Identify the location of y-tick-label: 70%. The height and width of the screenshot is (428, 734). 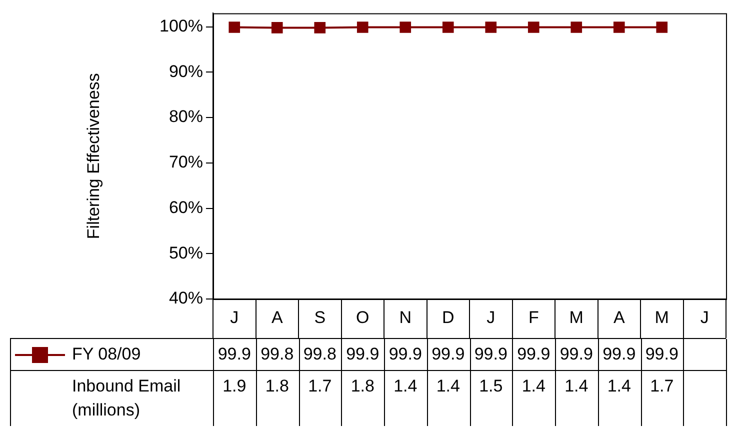
(185, 162).